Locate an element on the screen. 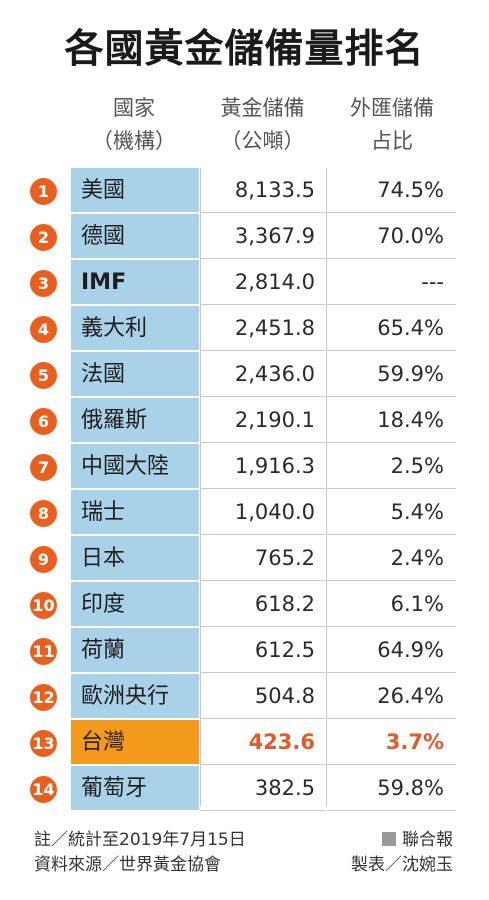 This screenshot has height=900, width=489. country-name: 瑞士 is located at coordinates (135, 512).